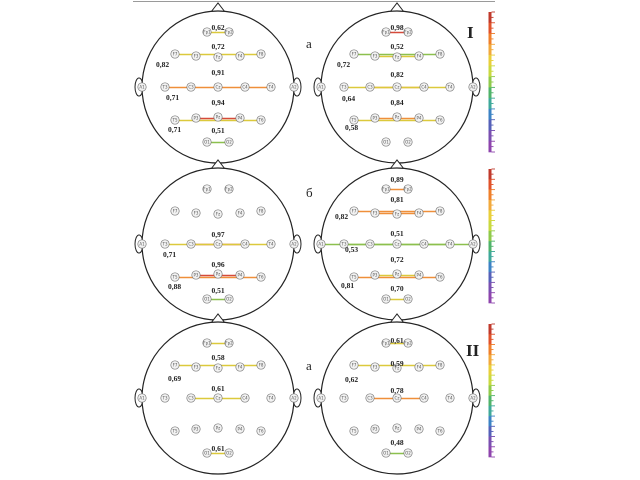  I want to click on electrode-label: Fp2, so click(229, 31).